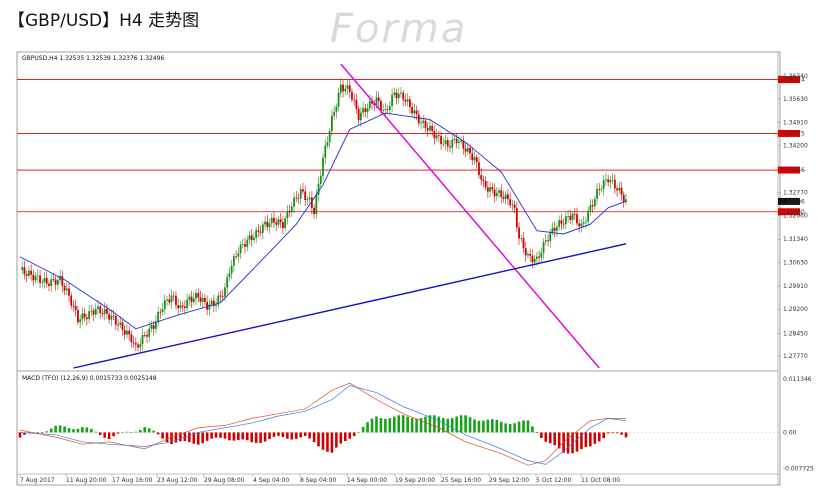 The image size is (823, 499). I want to click on current-price-tag, so click(789, 201).